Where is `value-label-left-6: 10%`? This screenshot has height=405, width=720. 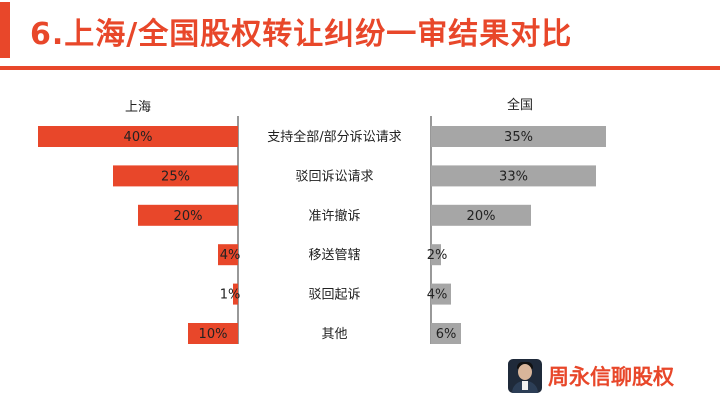 value-label-left-6: 10% is located at coordinates (213, 334).